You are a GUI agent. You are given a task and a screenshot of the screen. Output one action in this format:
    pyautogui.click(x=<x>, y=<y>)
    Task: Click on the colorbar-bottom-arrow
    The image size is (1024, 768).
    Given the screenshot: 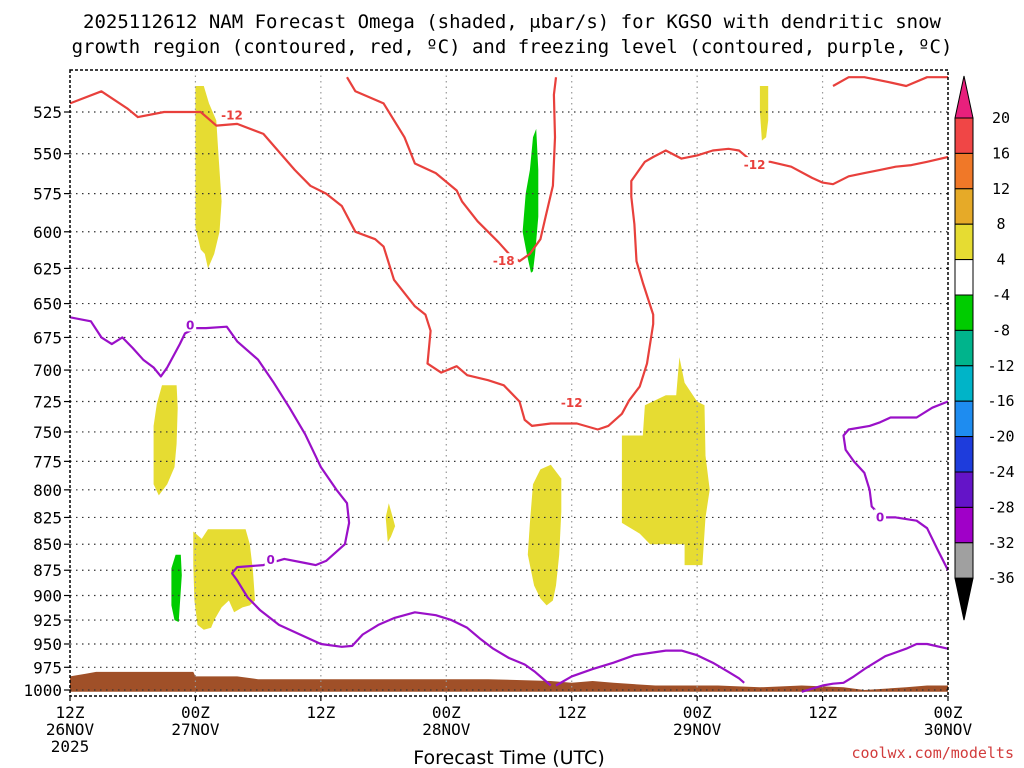 What is the action you would take?
    pyautogui.click(x=964, y=599)
    